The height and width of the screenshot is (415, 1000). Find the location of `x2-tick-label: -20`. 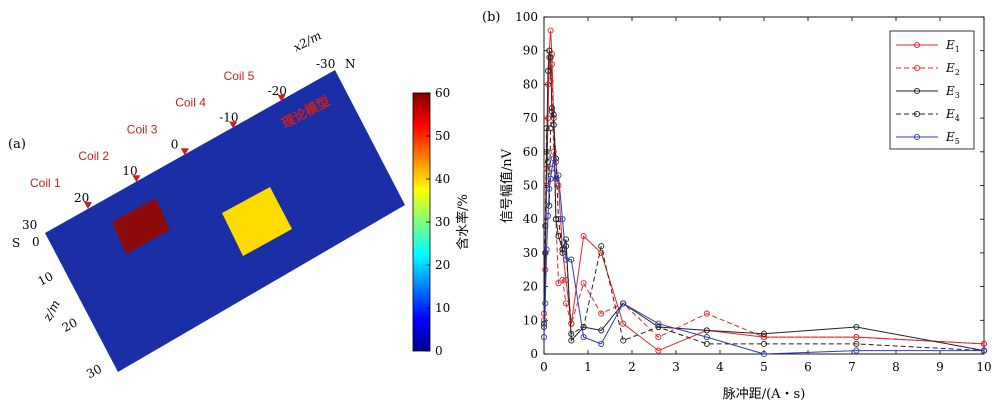

x2-tick-label: -20 is located at coordinates (277, 91).